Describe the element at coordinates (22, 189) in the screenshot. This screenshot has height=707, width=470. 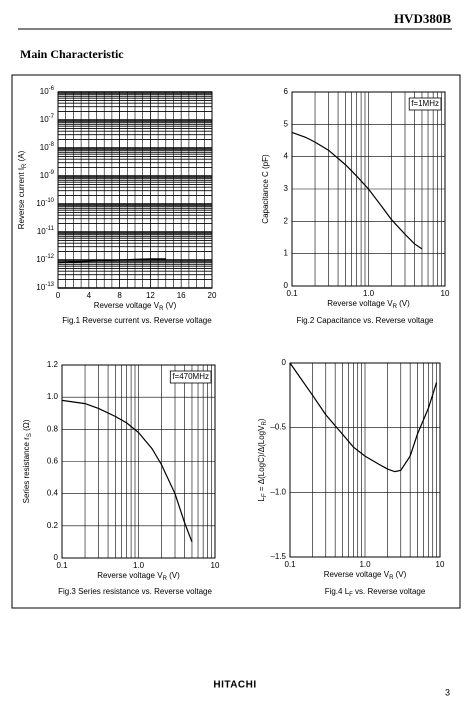
I see `y-axis-label: Reverse current IR (A)` at that location.